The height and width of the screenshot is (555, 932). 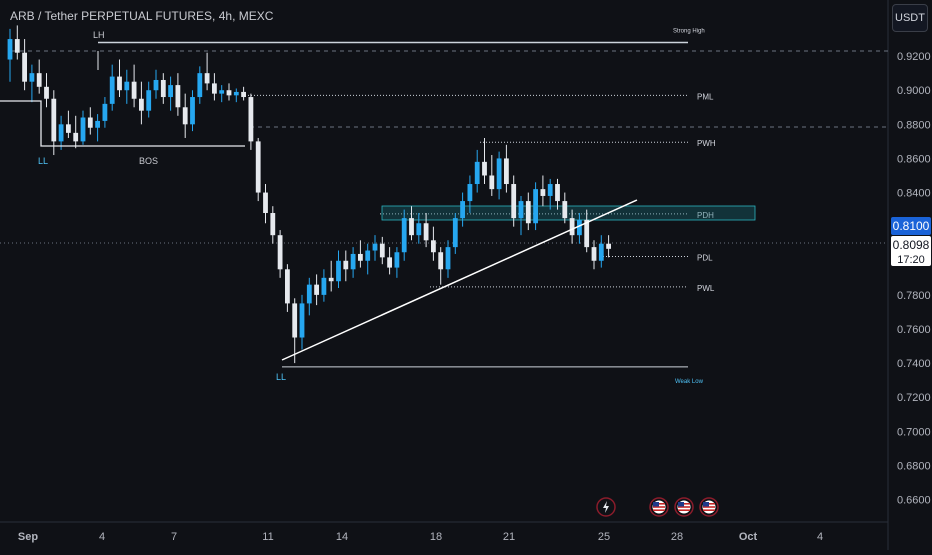 I want to click on pdh-zone-box, so click(x=568, y=213).